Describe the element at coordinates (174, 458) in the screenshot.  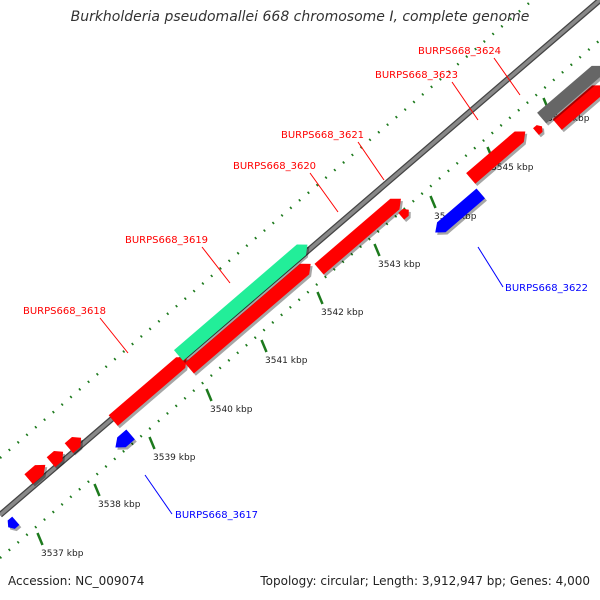
I see `tick-label: 3539 kbp` at that location.